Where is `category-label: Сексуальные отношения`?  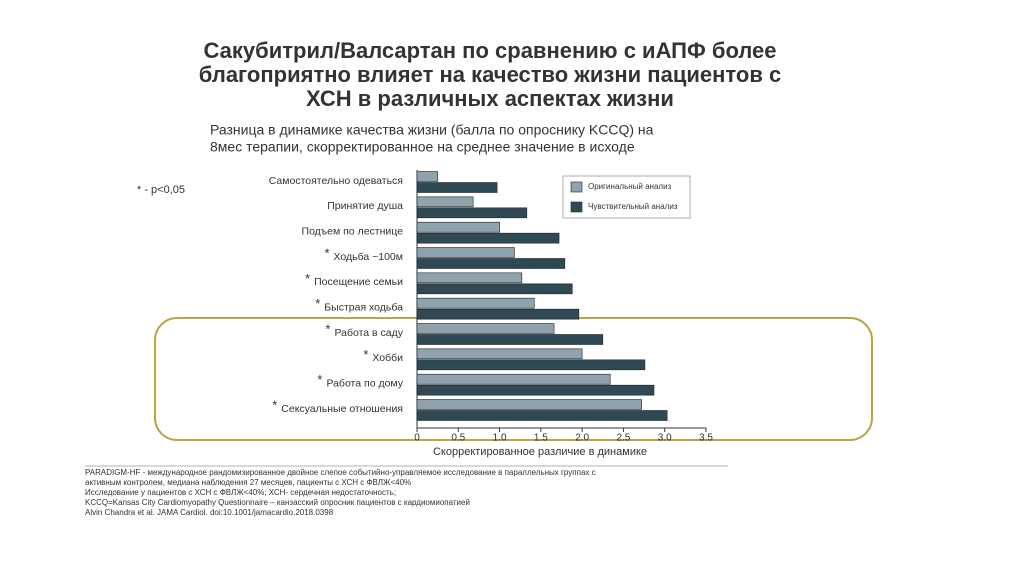 category-label: Сексуальные отношения is located at coordinates (342, 409).